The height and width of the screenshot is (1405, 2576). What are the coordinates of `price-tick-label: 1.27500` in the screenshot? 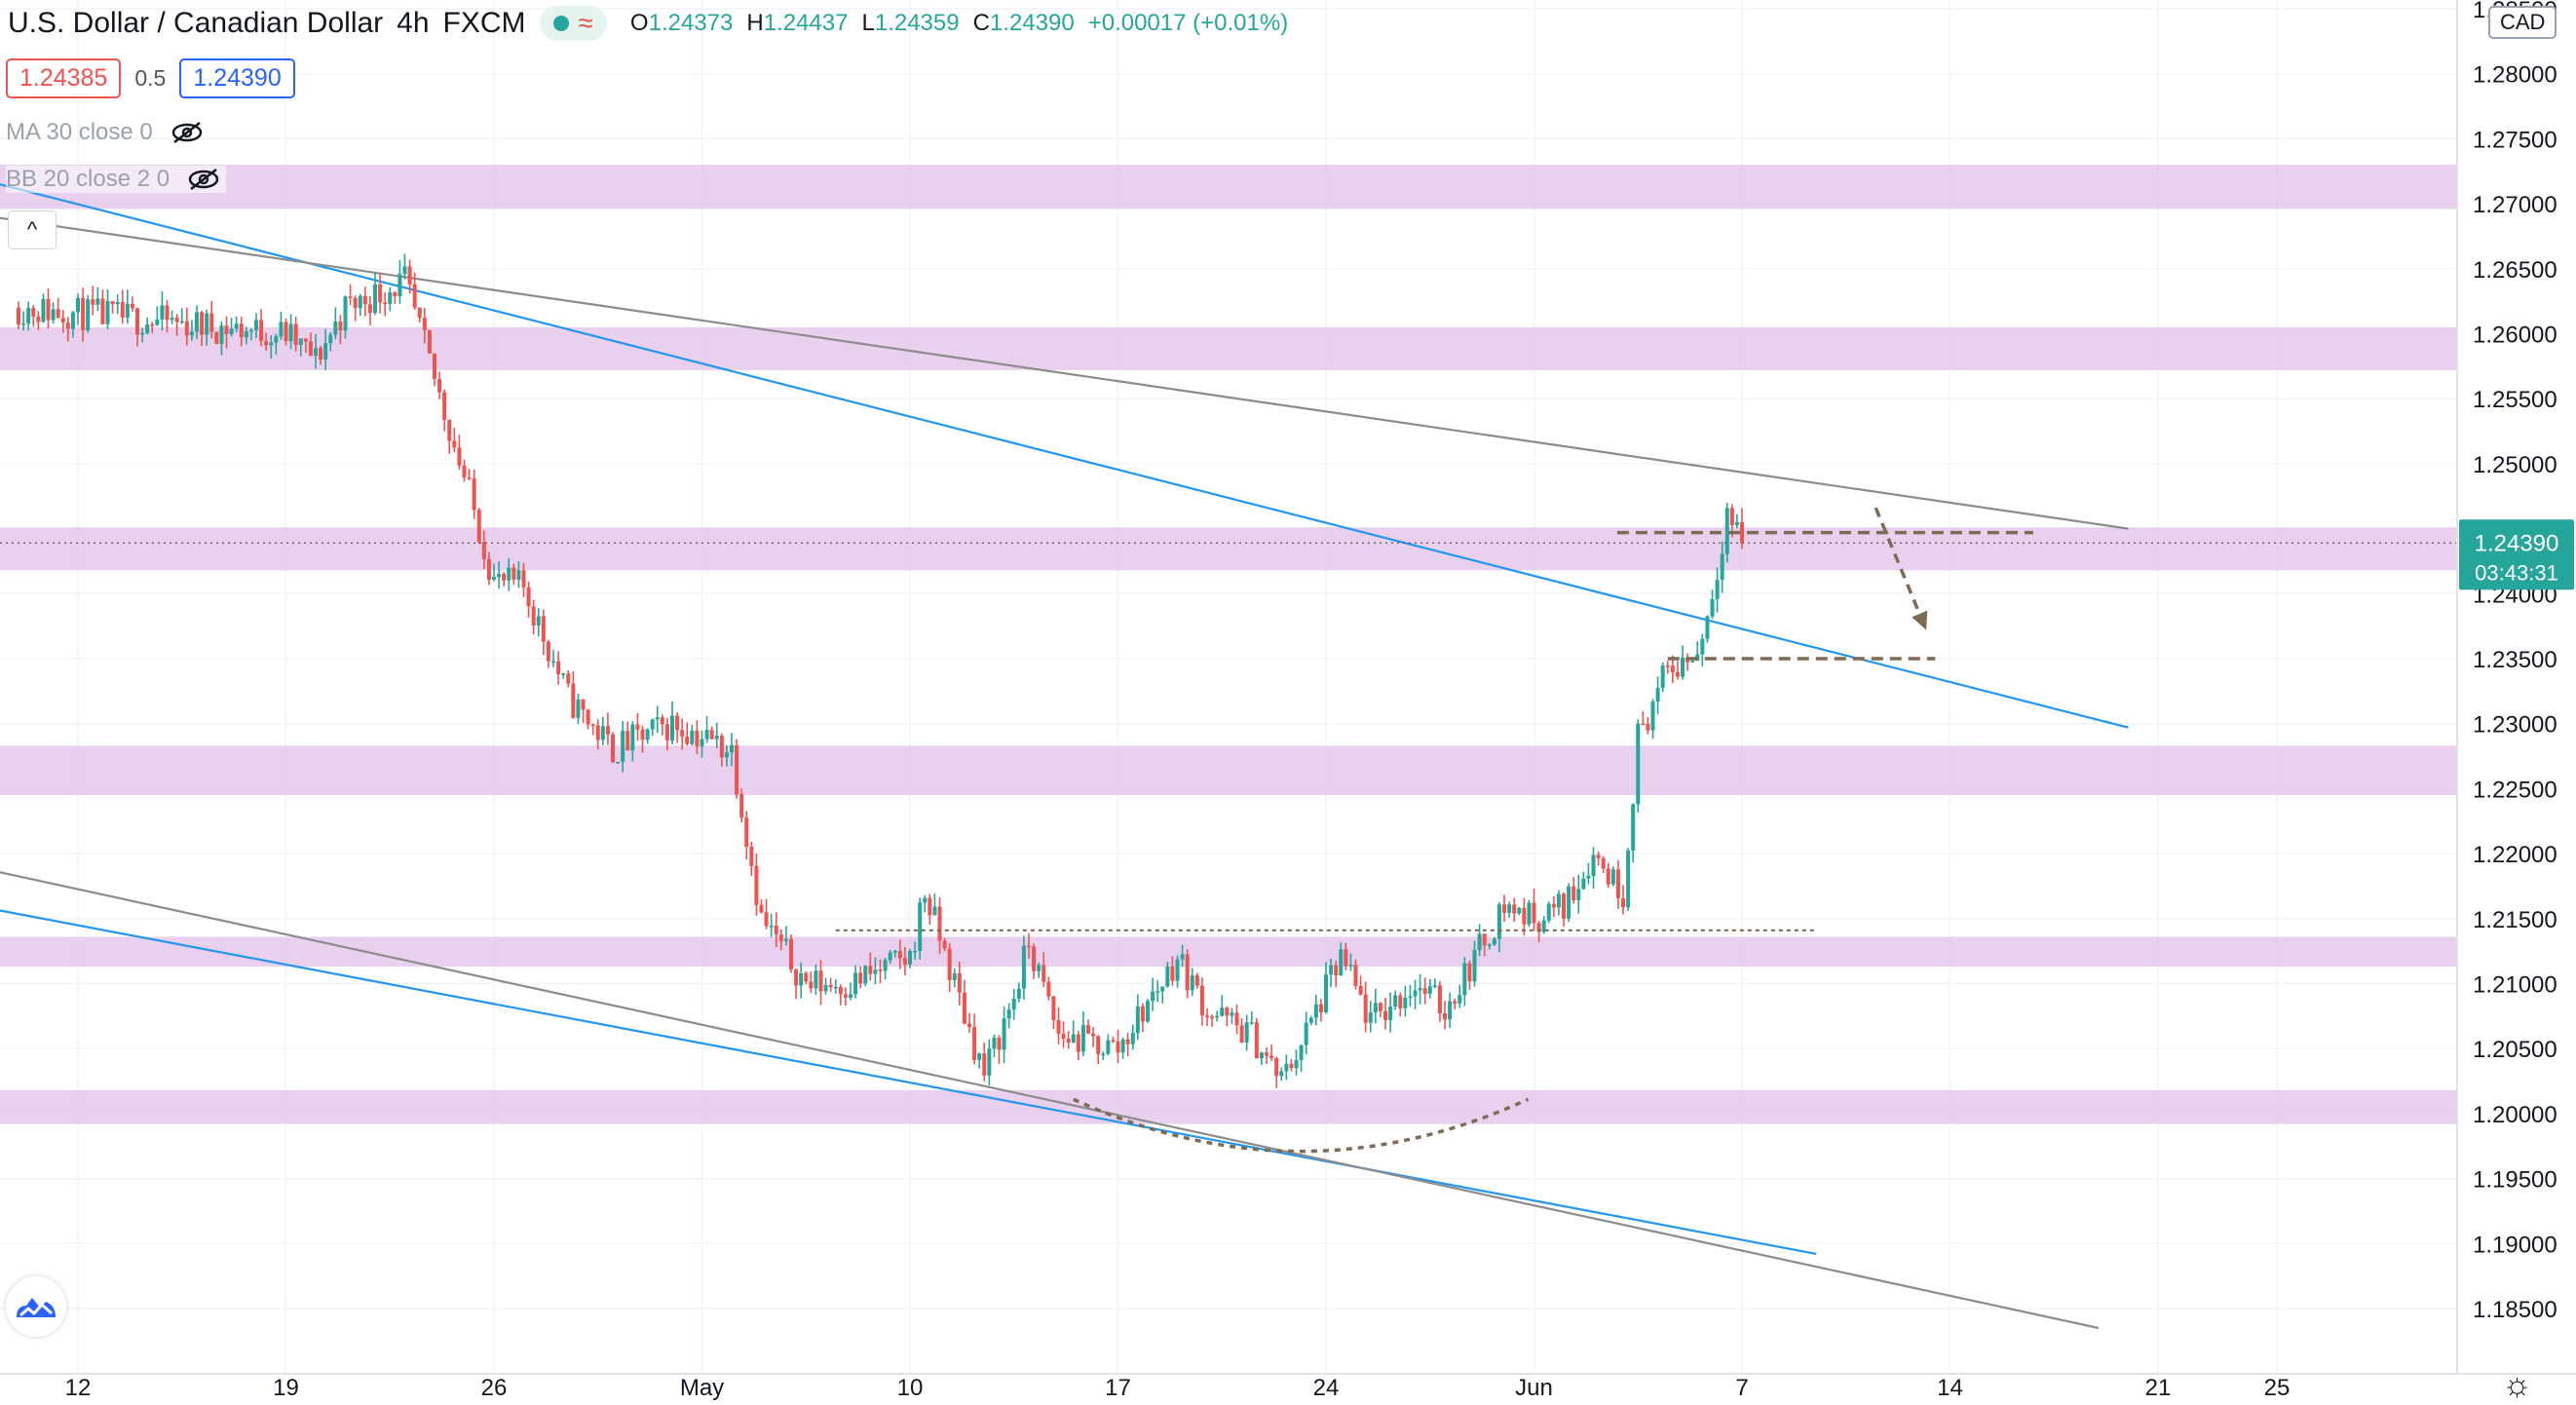 It's located at (2515, 140).